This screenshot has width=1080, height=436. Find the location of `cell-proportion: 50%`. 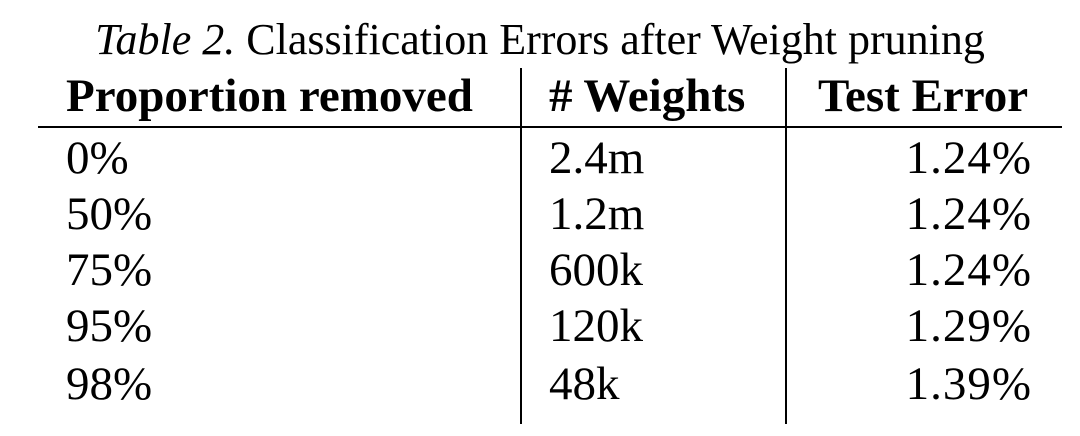

cell-proportion: 50% is located at coordinates (109, 214).